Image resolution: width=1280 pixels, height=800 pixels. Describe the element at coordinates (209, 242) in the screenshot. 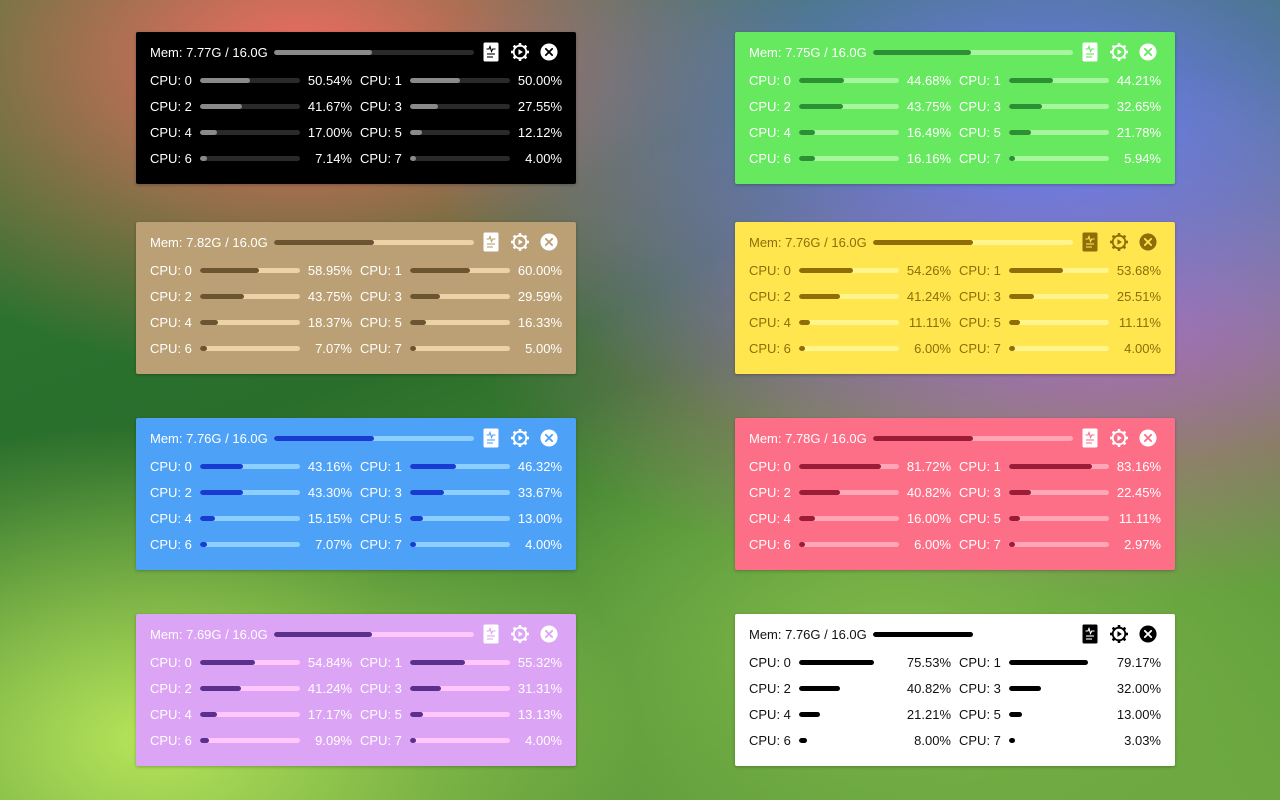

I see `memory-label: Mem: 7.82G / 16.0G` at that location.